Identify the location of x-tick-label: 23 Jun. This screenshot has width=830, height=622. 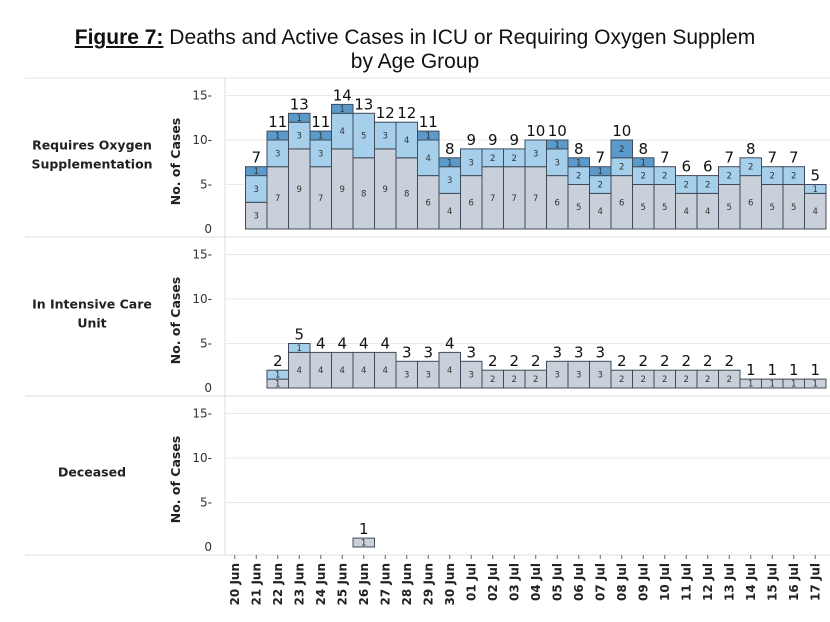
(299, 584).